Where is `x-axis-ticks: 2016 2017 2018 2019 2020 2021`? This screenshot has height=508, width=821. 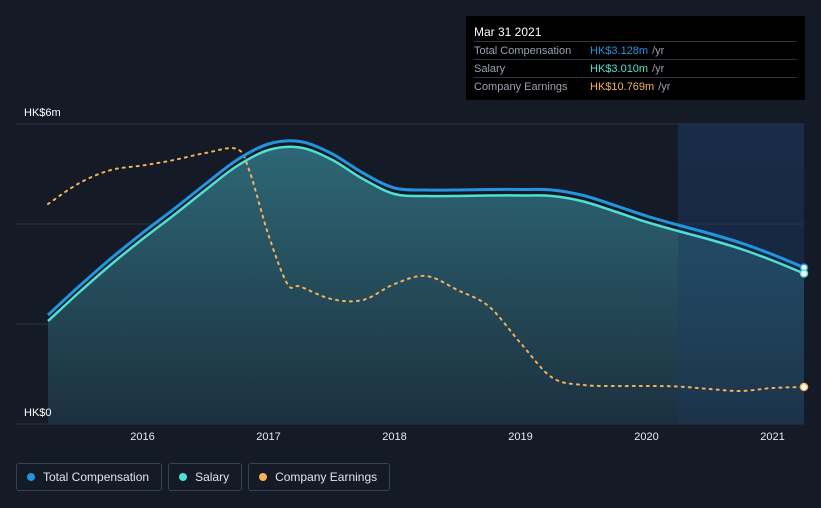 x-axis-ticks: 2016 2017 2018 2019 2020 2021 is located at coordinates (457, 437).